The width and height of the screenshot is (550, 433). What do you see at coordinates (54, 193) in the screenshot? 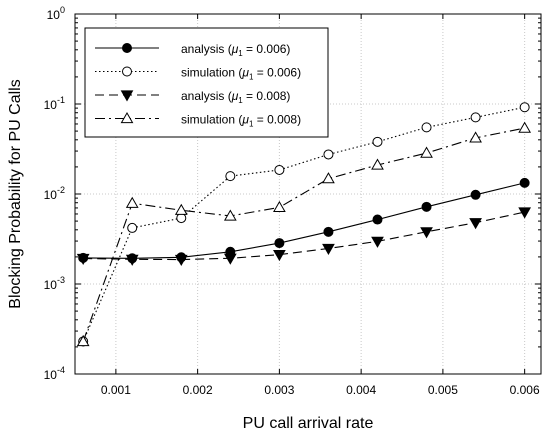
I see `y-tick-label: 10⁻²` at bounding box center [54, 193].